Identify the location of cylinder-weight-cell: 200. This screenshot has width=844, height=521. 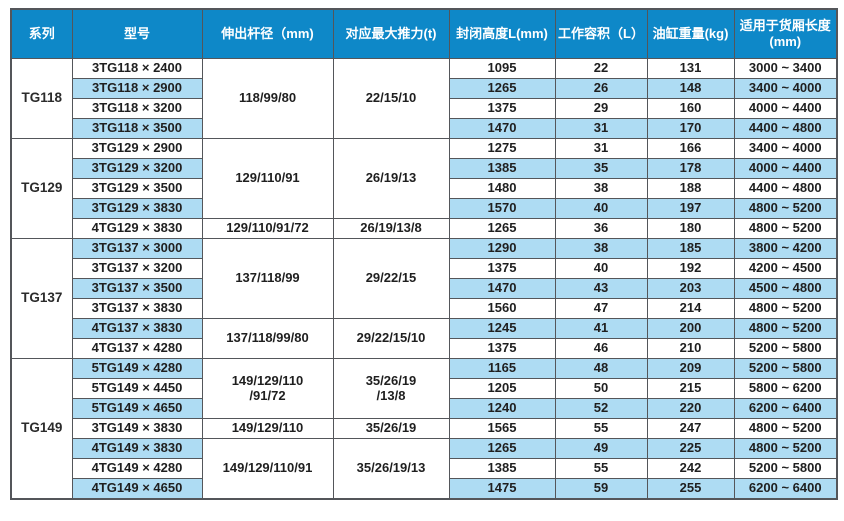
(690, 328).